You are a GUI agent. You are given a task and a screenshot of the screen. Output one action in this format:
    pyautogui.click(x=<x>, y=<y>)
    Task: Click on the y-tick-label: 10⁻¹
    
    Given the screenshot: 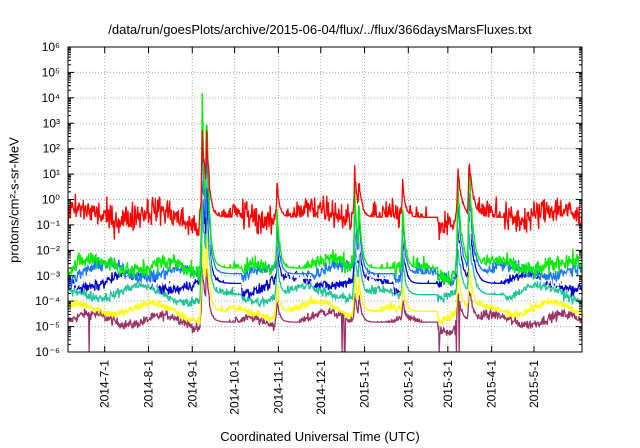 What is the action you would take?
    pyautogui.click(x=48, y=225)
    